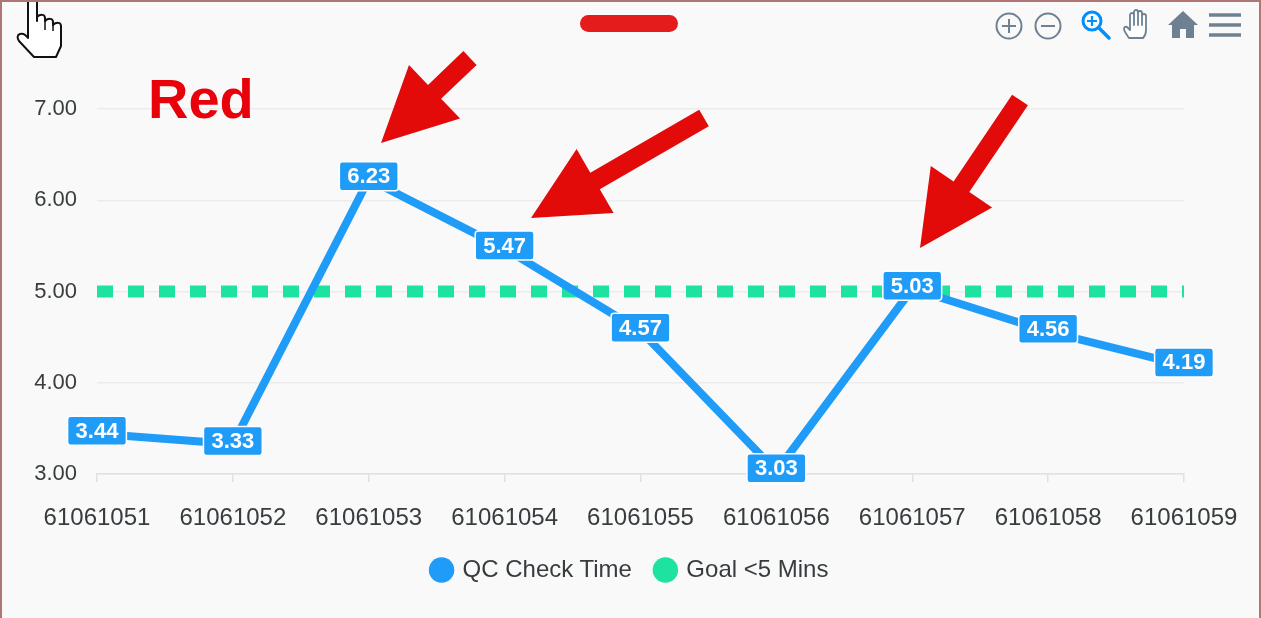 This screenshot has height=618, width=1261. I want to click on legend-label: QC Check Time, so click(547, 568).